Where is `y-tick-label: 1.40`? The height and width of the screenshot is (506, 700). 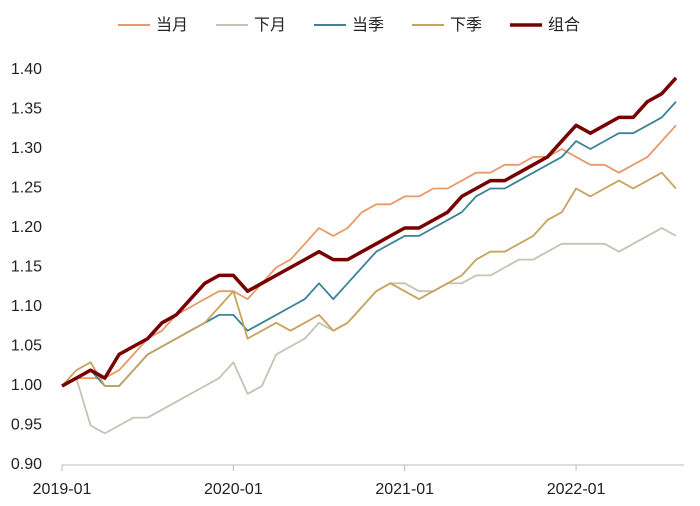
y-tick-label: 1.40 is located at coordinates (26, 69).